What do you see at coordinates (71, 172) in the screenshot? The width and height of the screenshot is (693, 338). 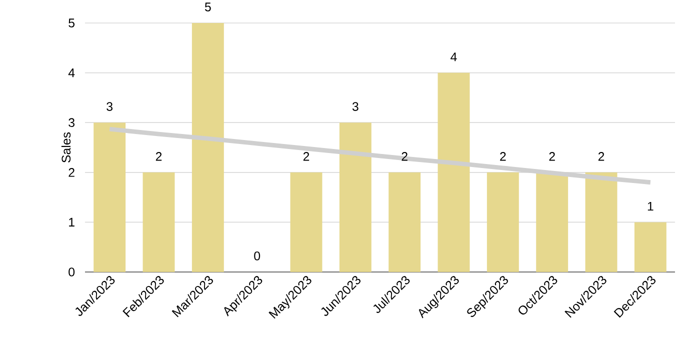 I see `y-tick-label: 2` at bounding box center [71, 172].